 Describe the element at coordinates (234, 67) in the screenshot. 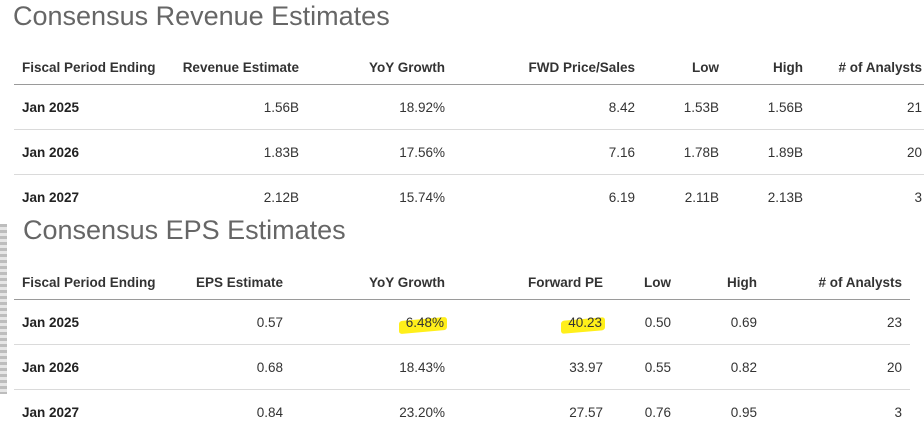

I see `column-header-revenue-estimate: Revenue Estimate` at that location.